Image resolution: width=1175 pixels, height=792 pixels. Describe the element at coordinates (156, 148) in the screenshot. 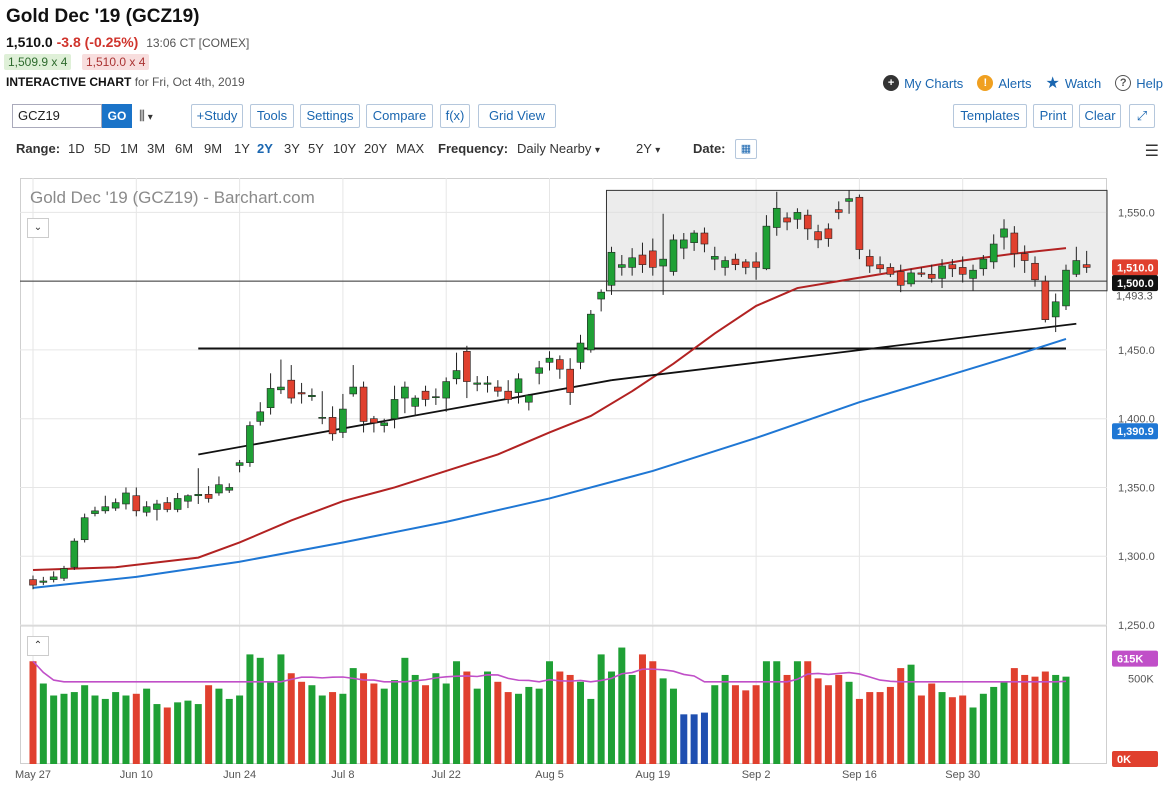

I see `range-3m: 3M` at that location.